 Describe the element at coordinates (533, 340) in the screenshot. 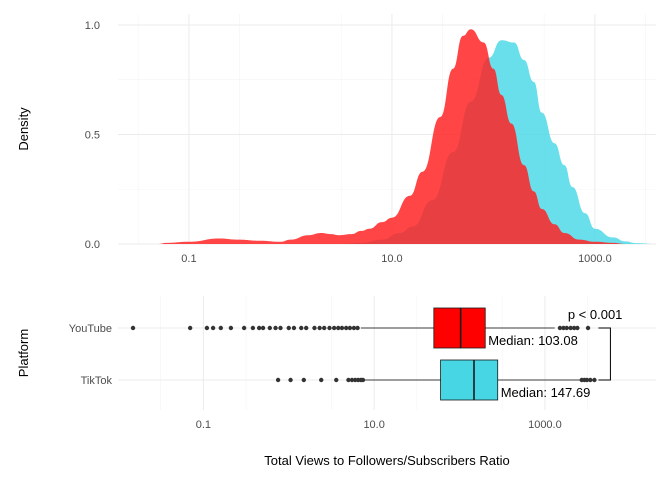

I see `median-label: Median: 103.08` at that location.